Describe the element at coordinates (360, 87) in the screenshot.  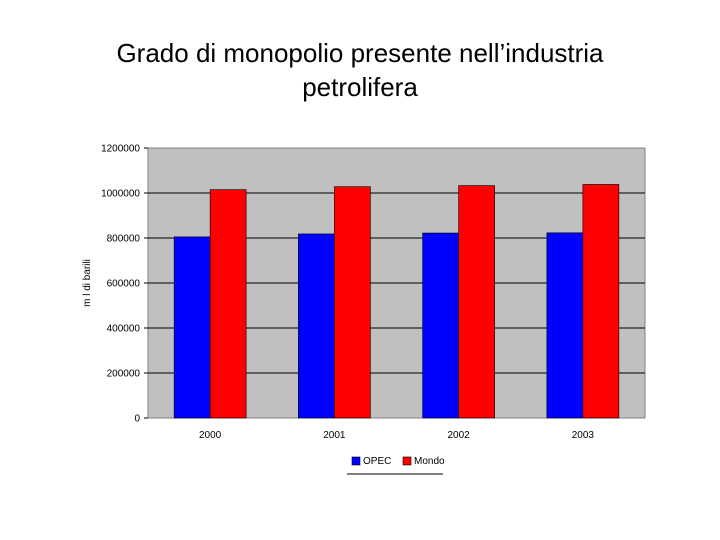
I see `title-line-2: petrolifera` at that location.